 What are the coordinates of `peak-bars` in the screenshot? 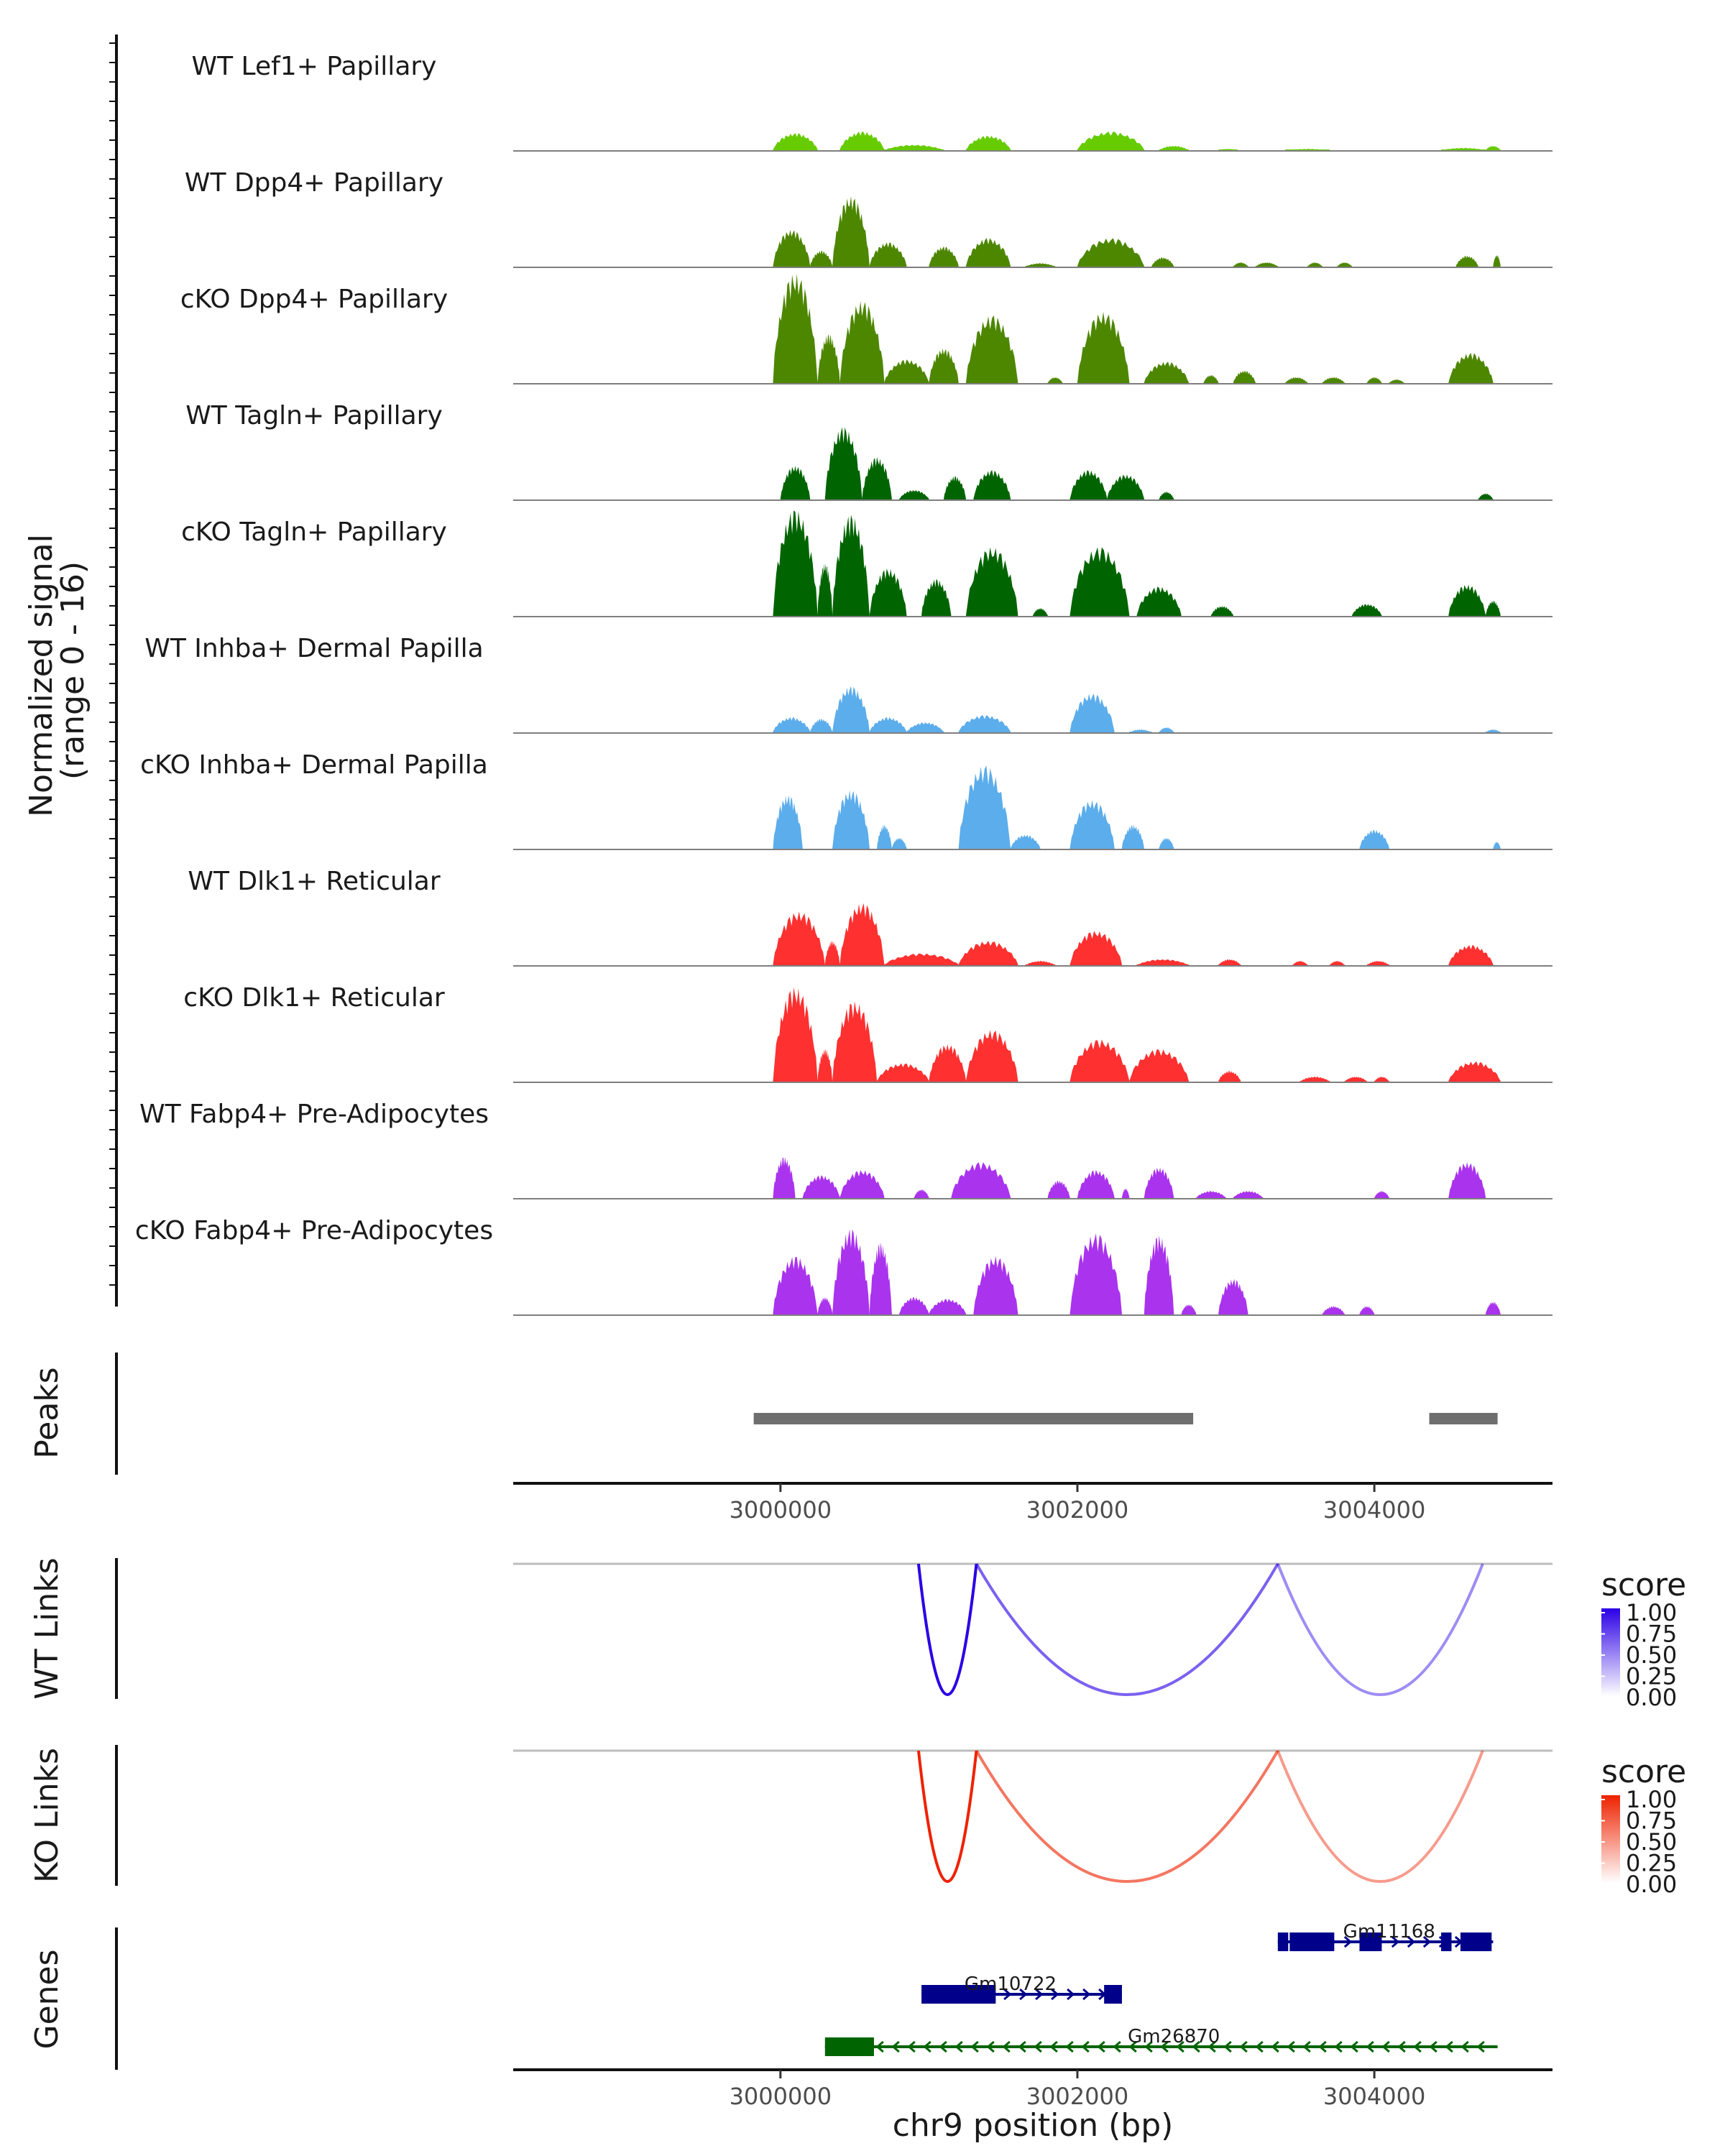 It's located at (1125, 1419).